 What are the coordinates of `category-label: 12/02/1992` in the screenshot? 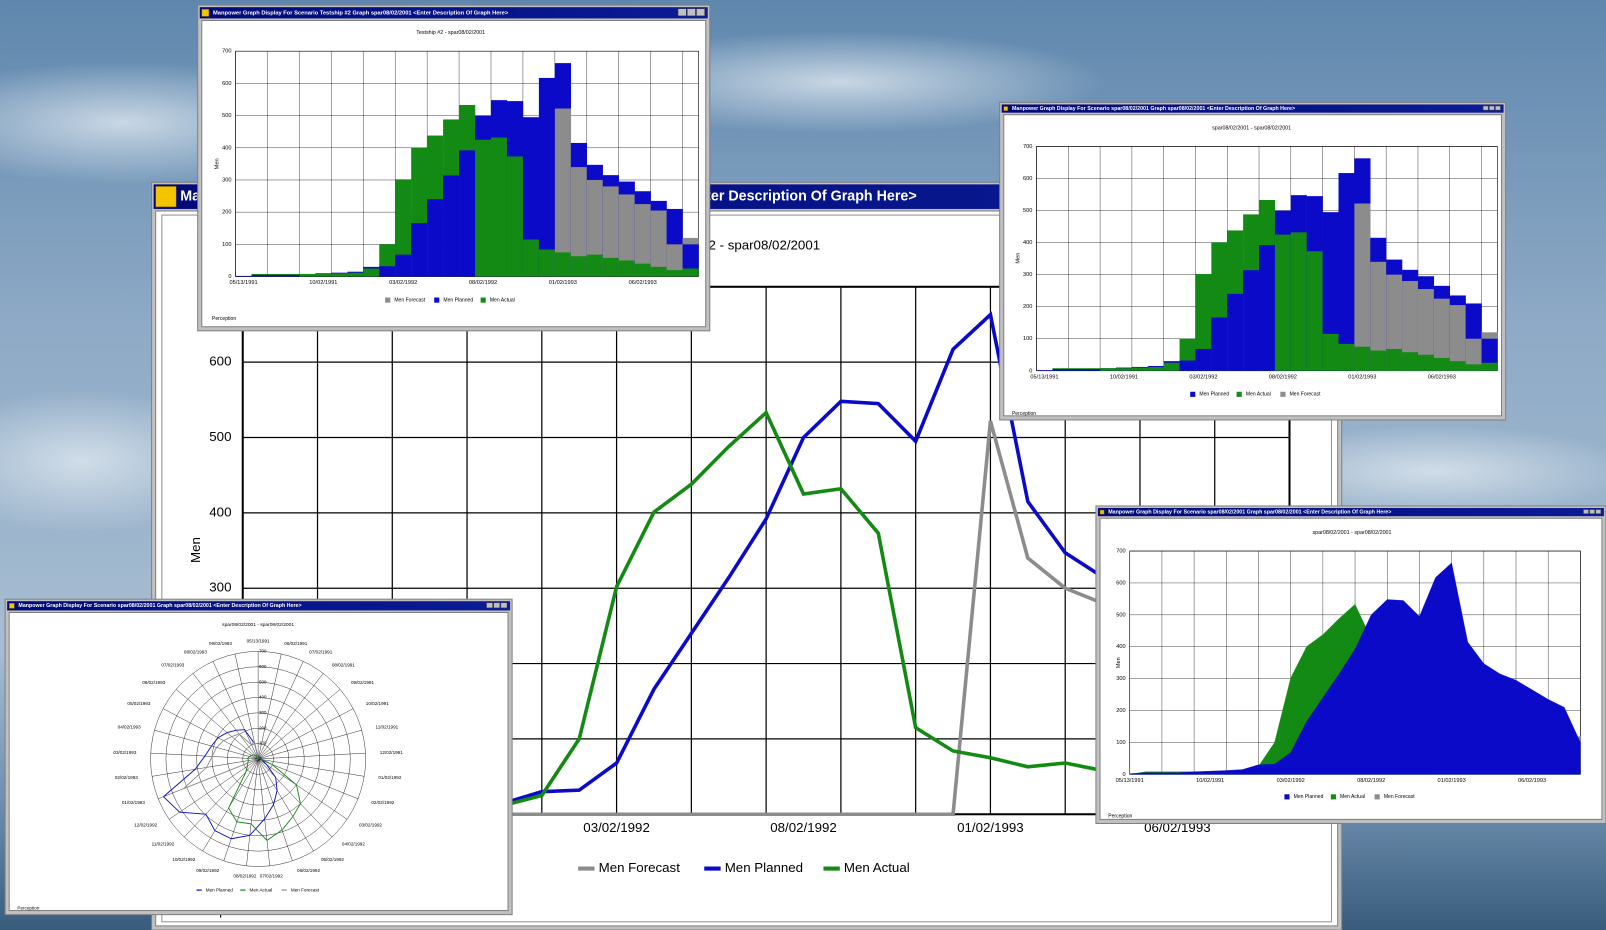 It's located at (145, 824).